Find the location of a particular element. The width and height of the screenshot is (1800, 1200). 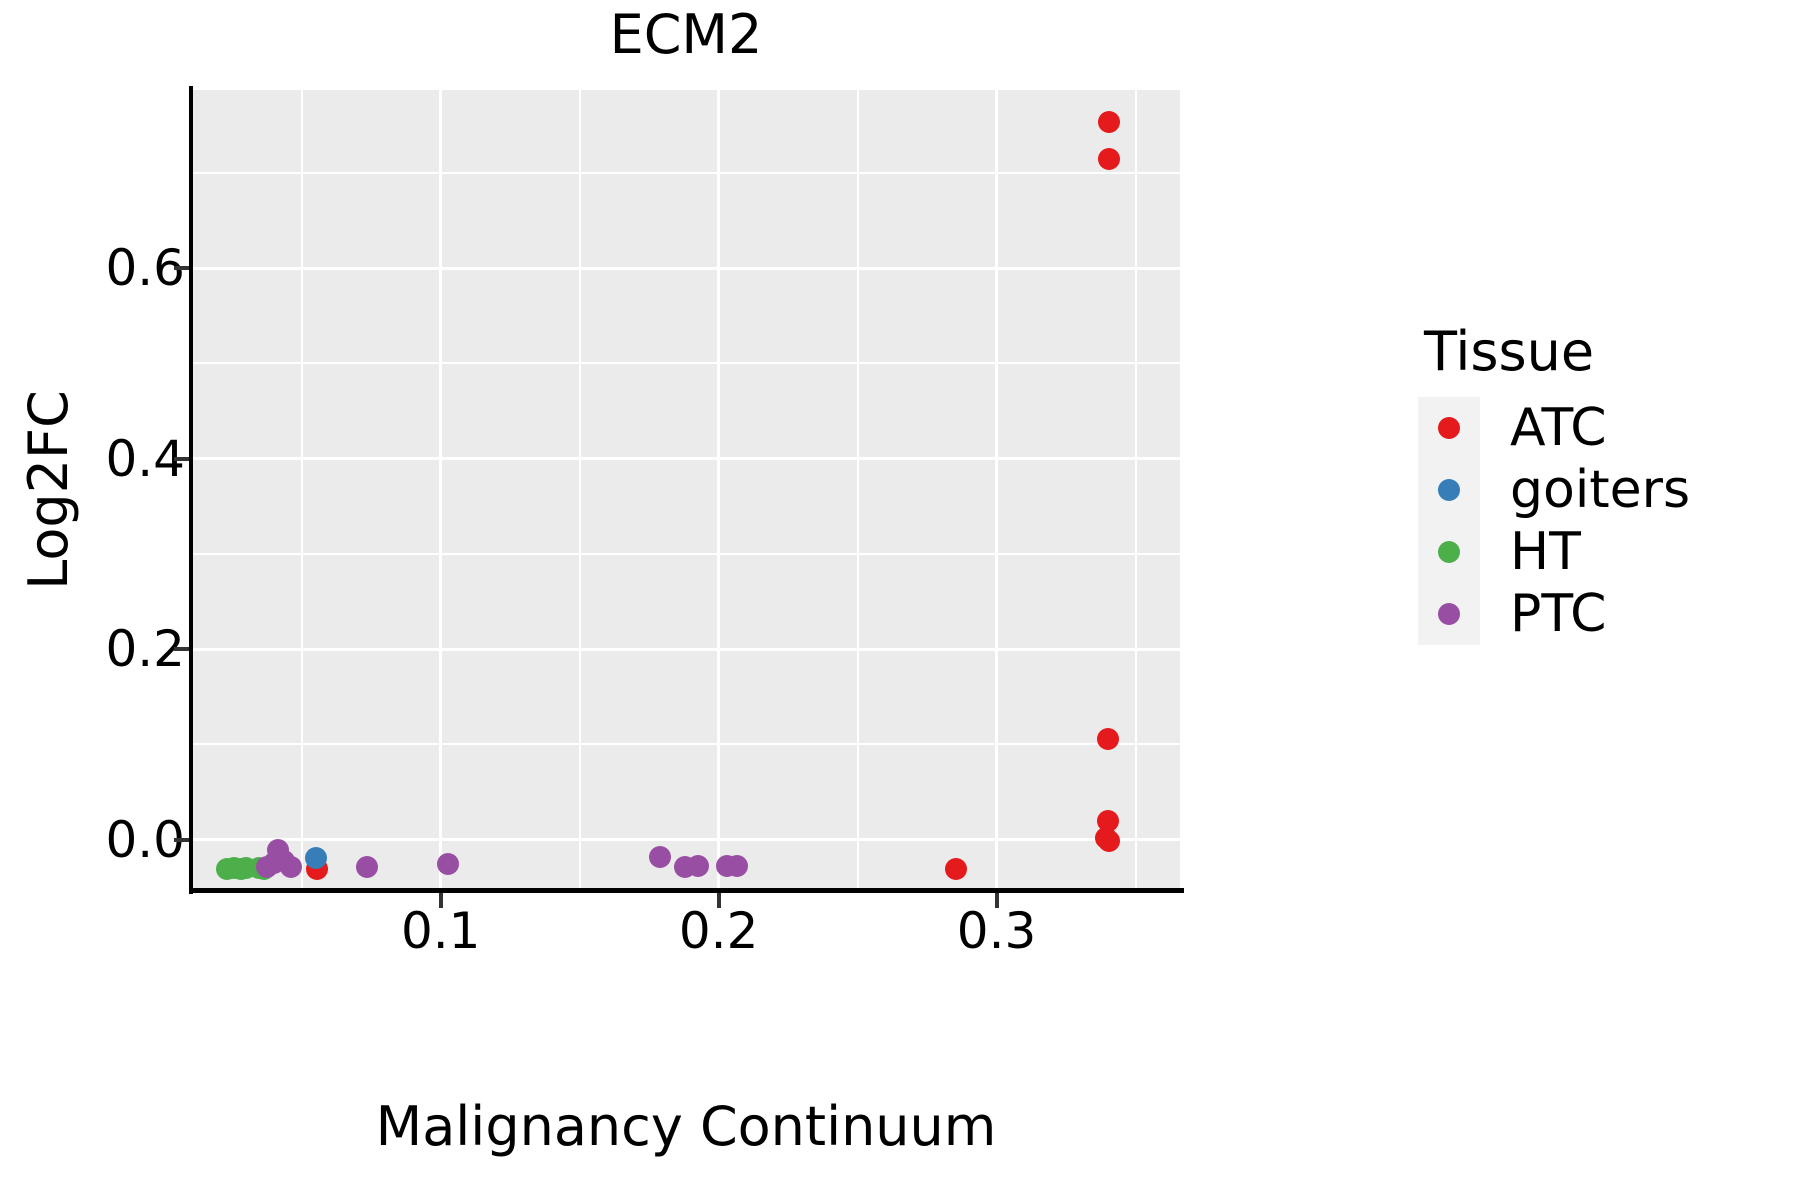

legend-item-atc: ATC is located at coordinates (1603, 428).